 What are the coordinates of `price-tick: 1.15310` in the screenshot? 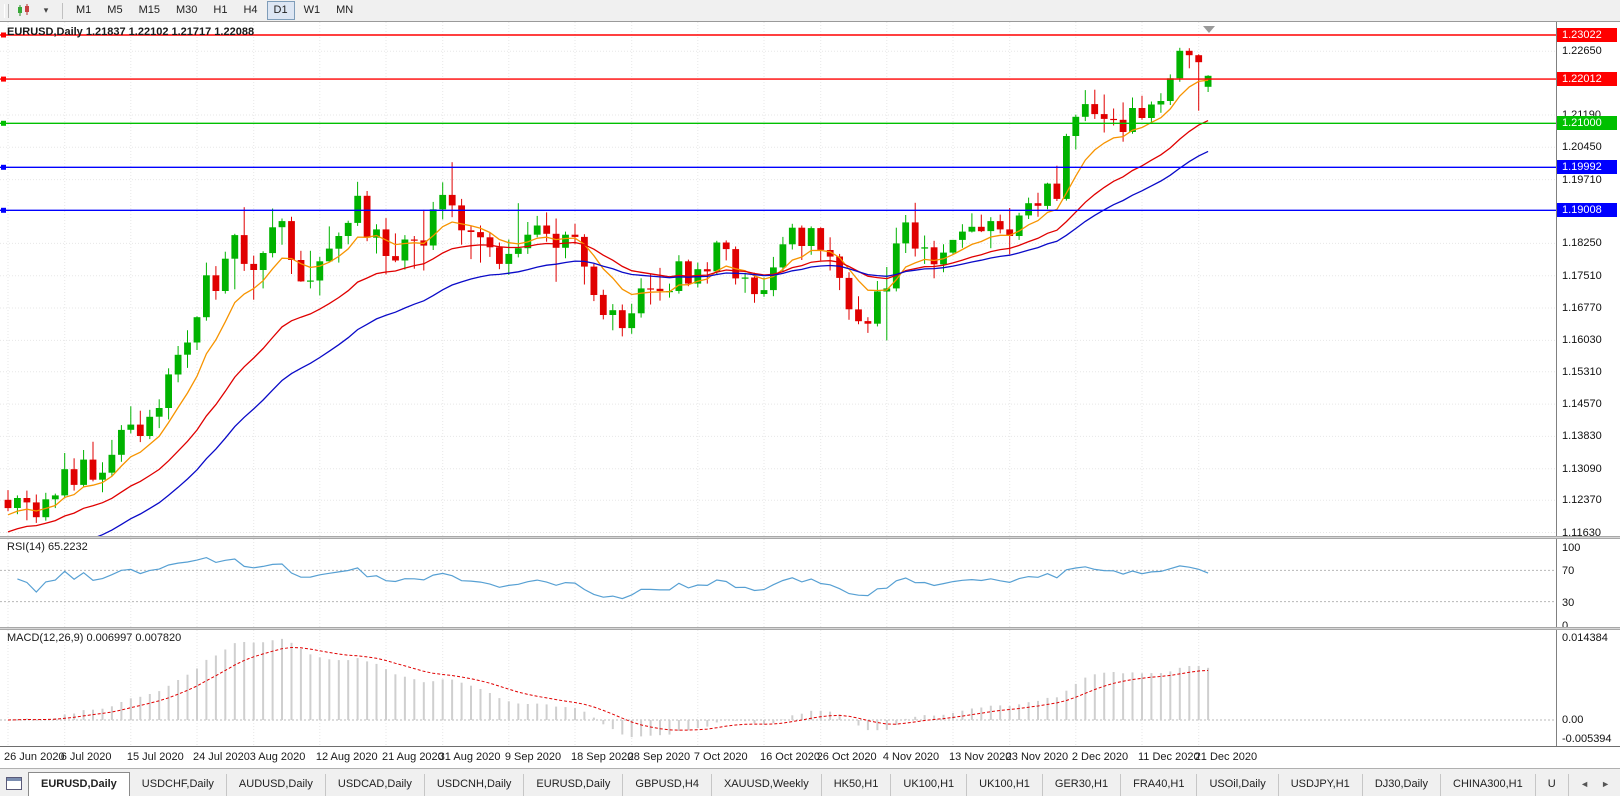 It's located at (1582, 371).